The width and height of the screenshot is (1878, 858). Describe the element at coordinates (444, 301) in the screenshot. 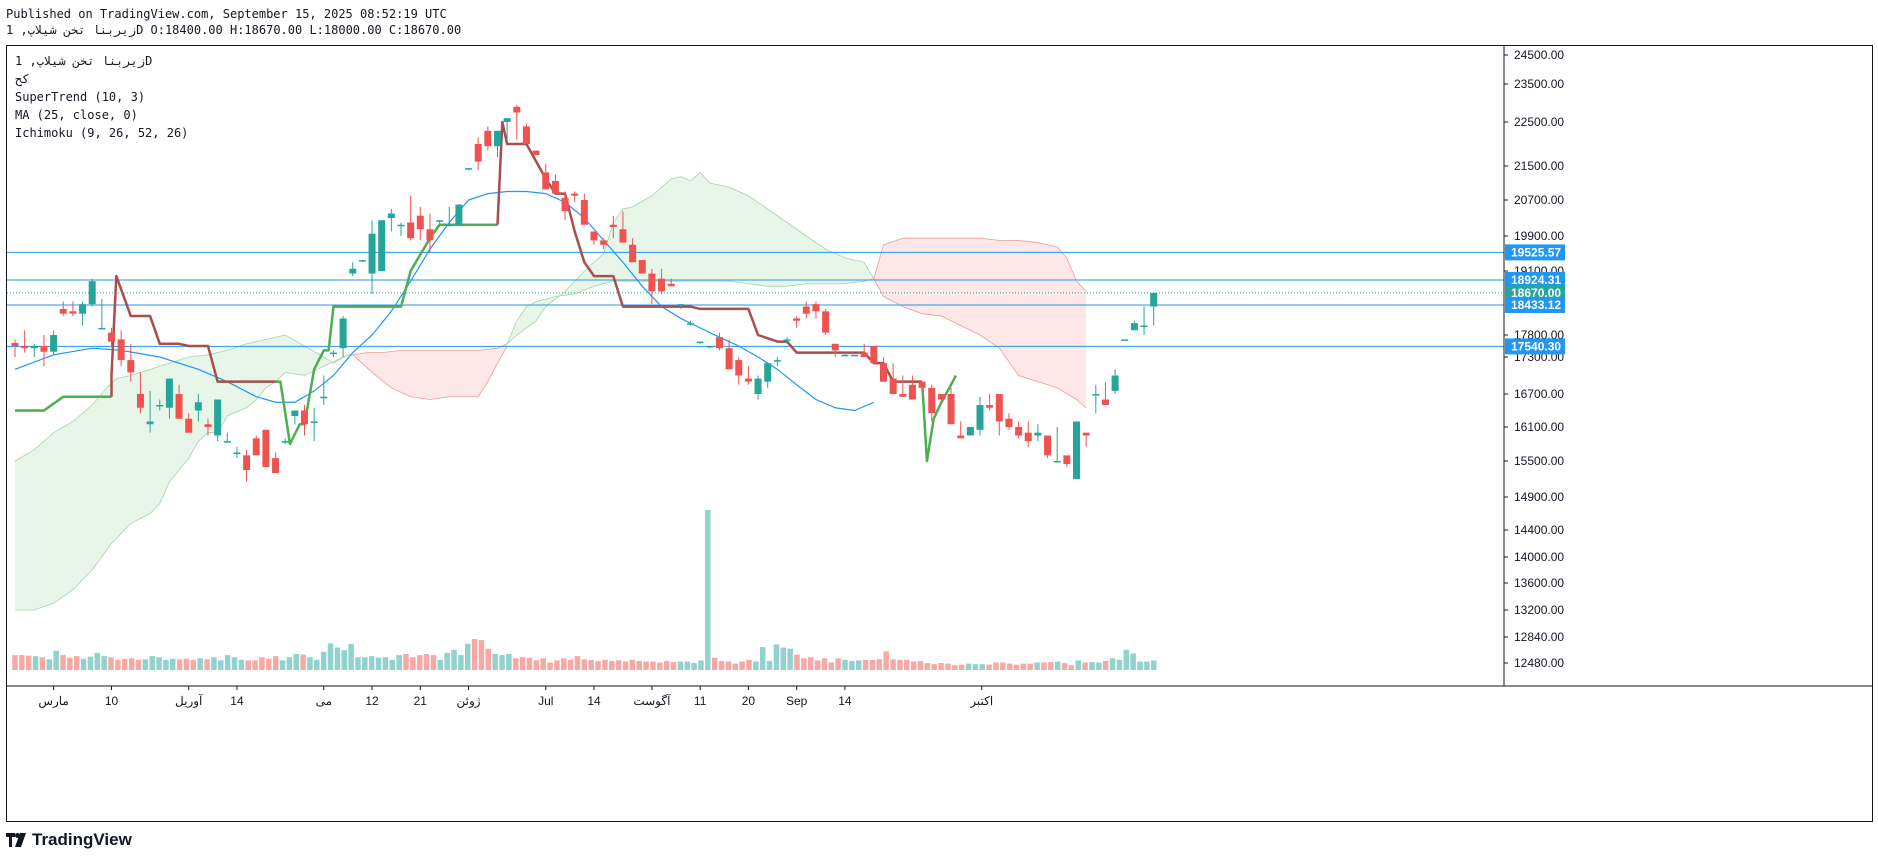

I see `ma-line` at that location.